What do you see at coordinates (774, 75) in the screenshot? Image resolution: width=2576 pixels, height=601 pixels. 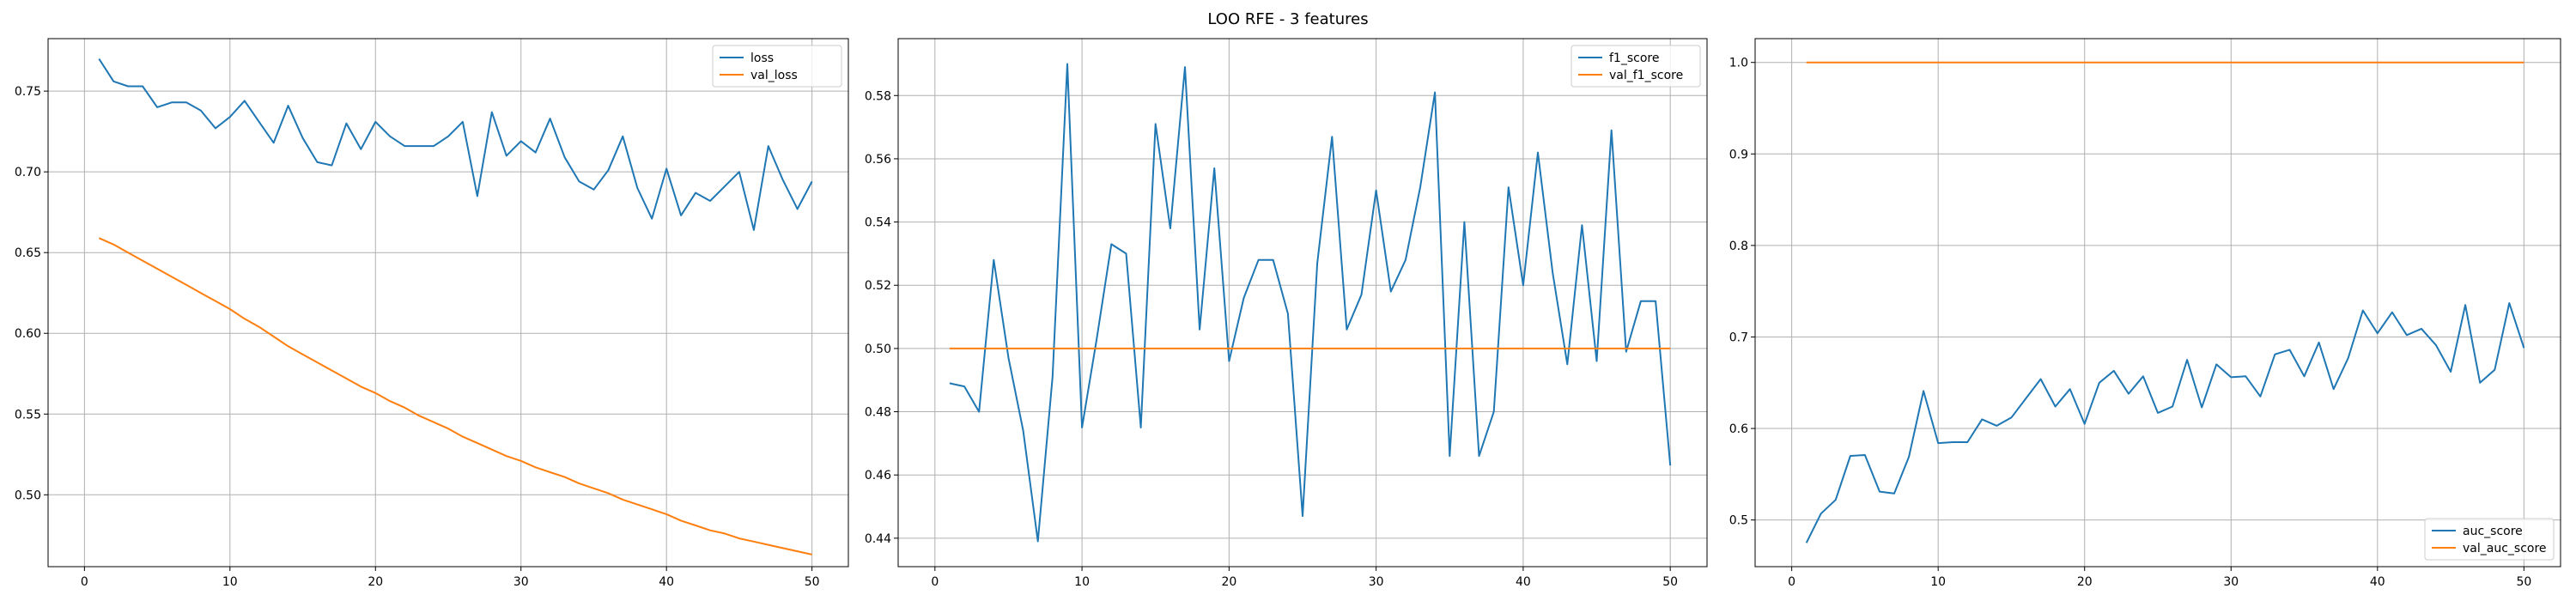 I see `val-loss-legend-label: val_loss` at bounding box center [774, 75].